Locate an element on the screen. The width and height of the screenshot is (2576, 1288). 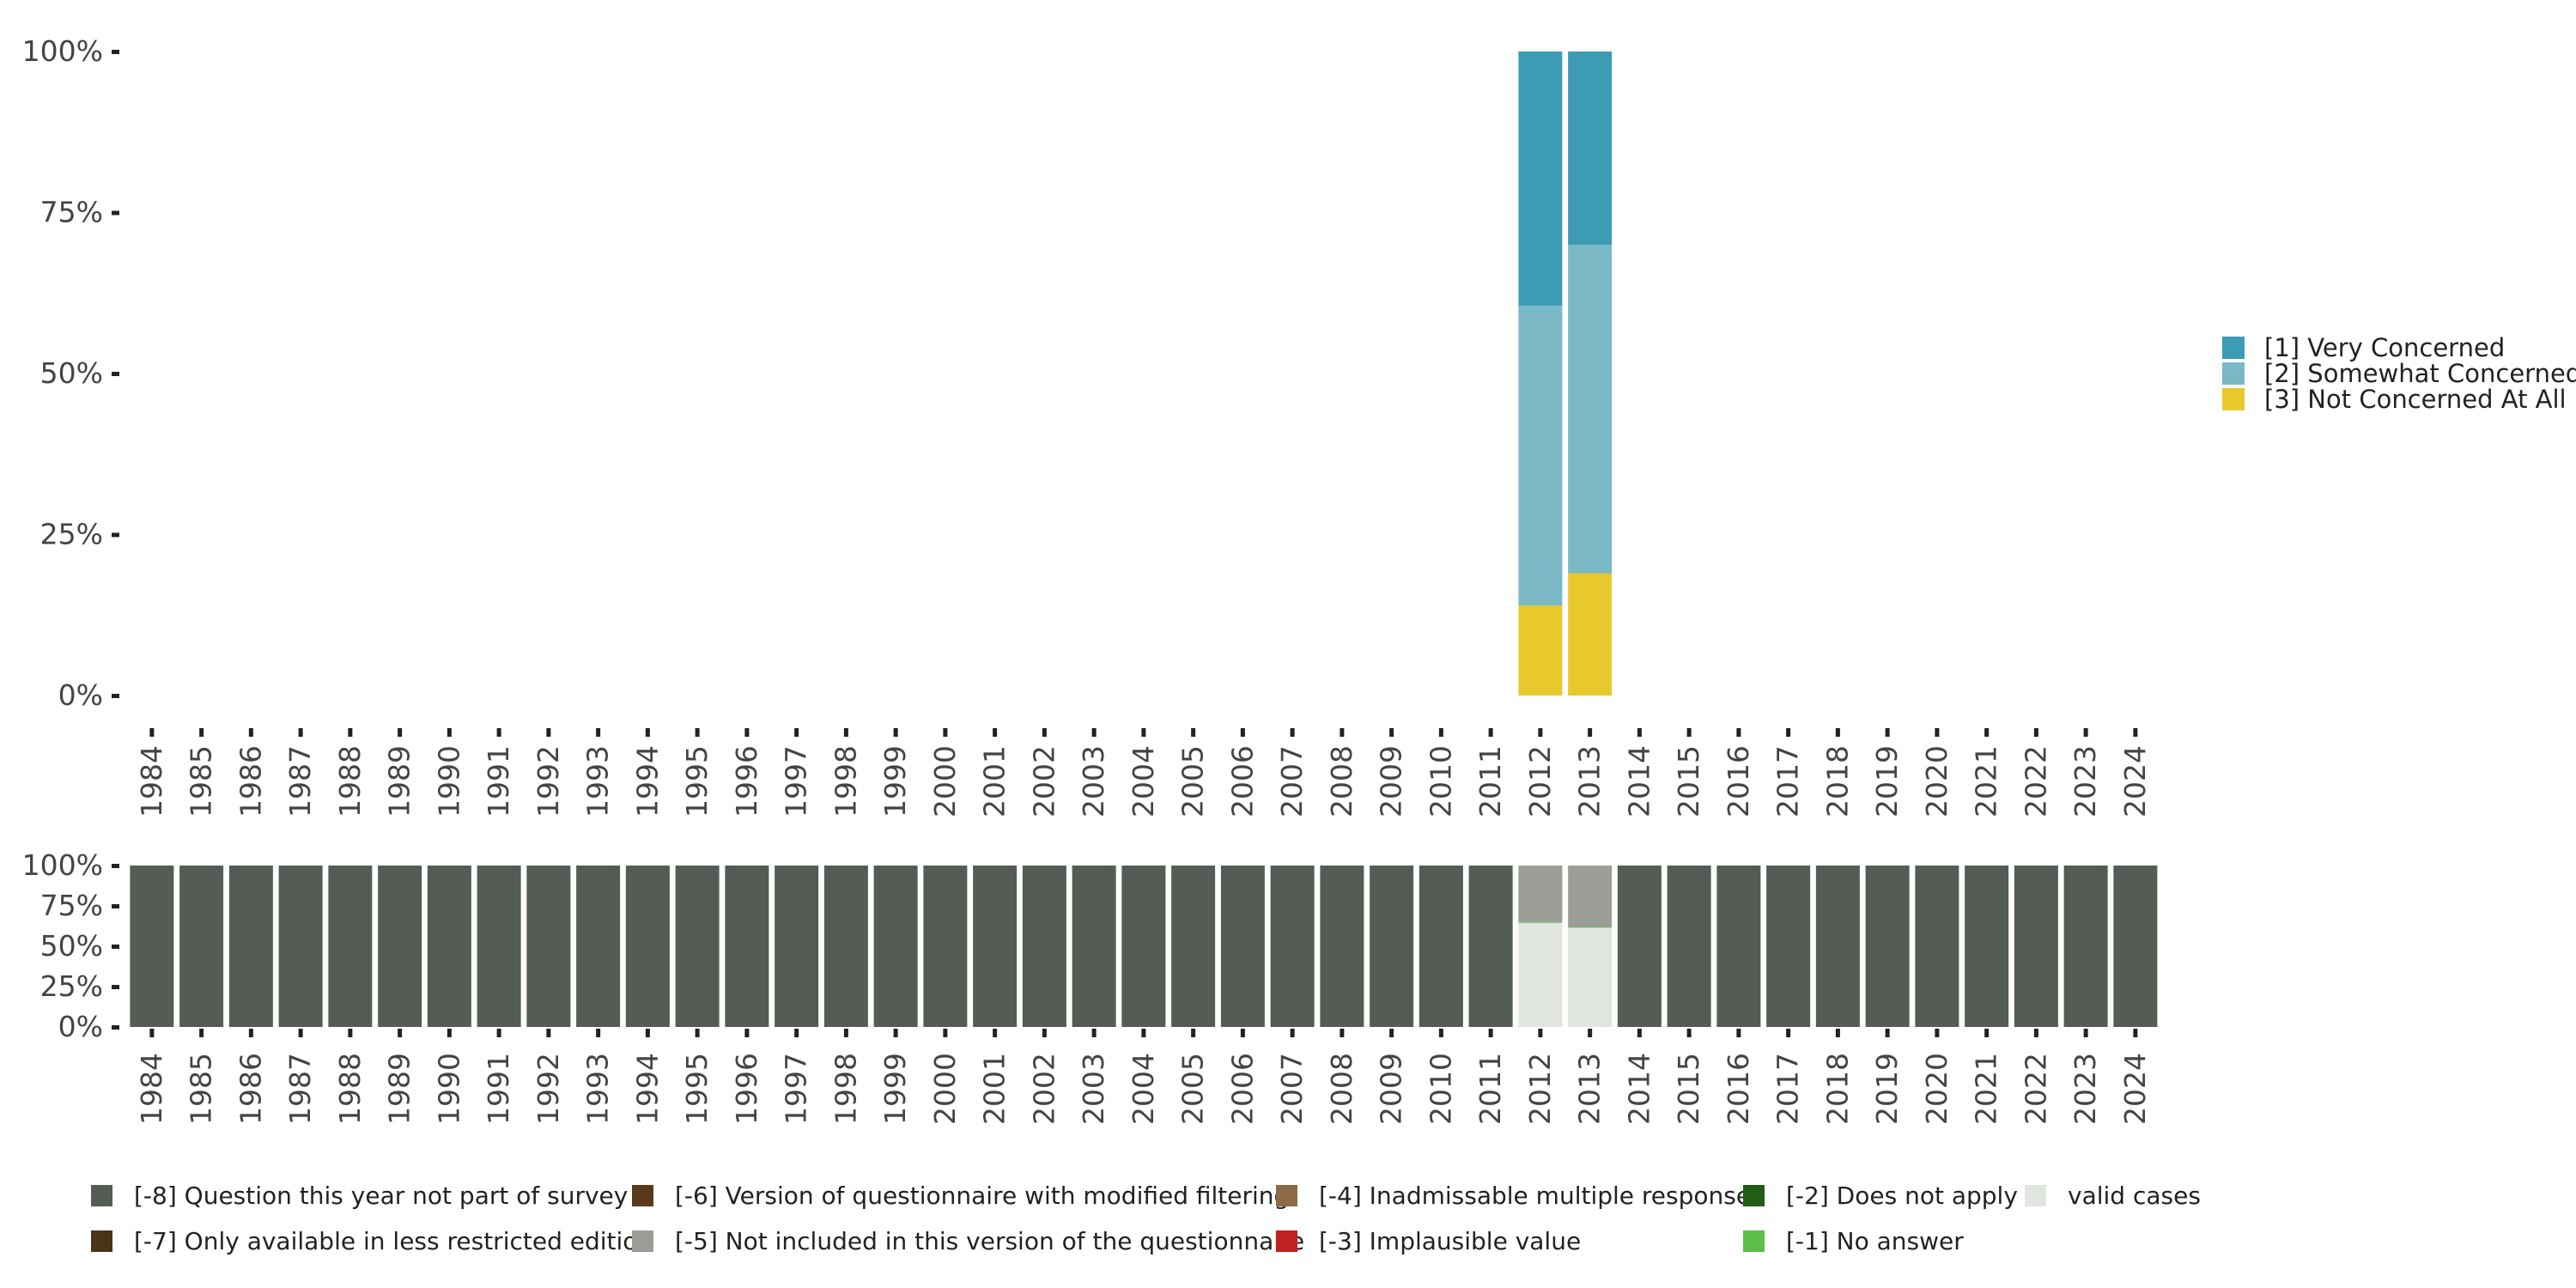
top-xtick-label-1987: 1987 is located at coordinates (300, 781).